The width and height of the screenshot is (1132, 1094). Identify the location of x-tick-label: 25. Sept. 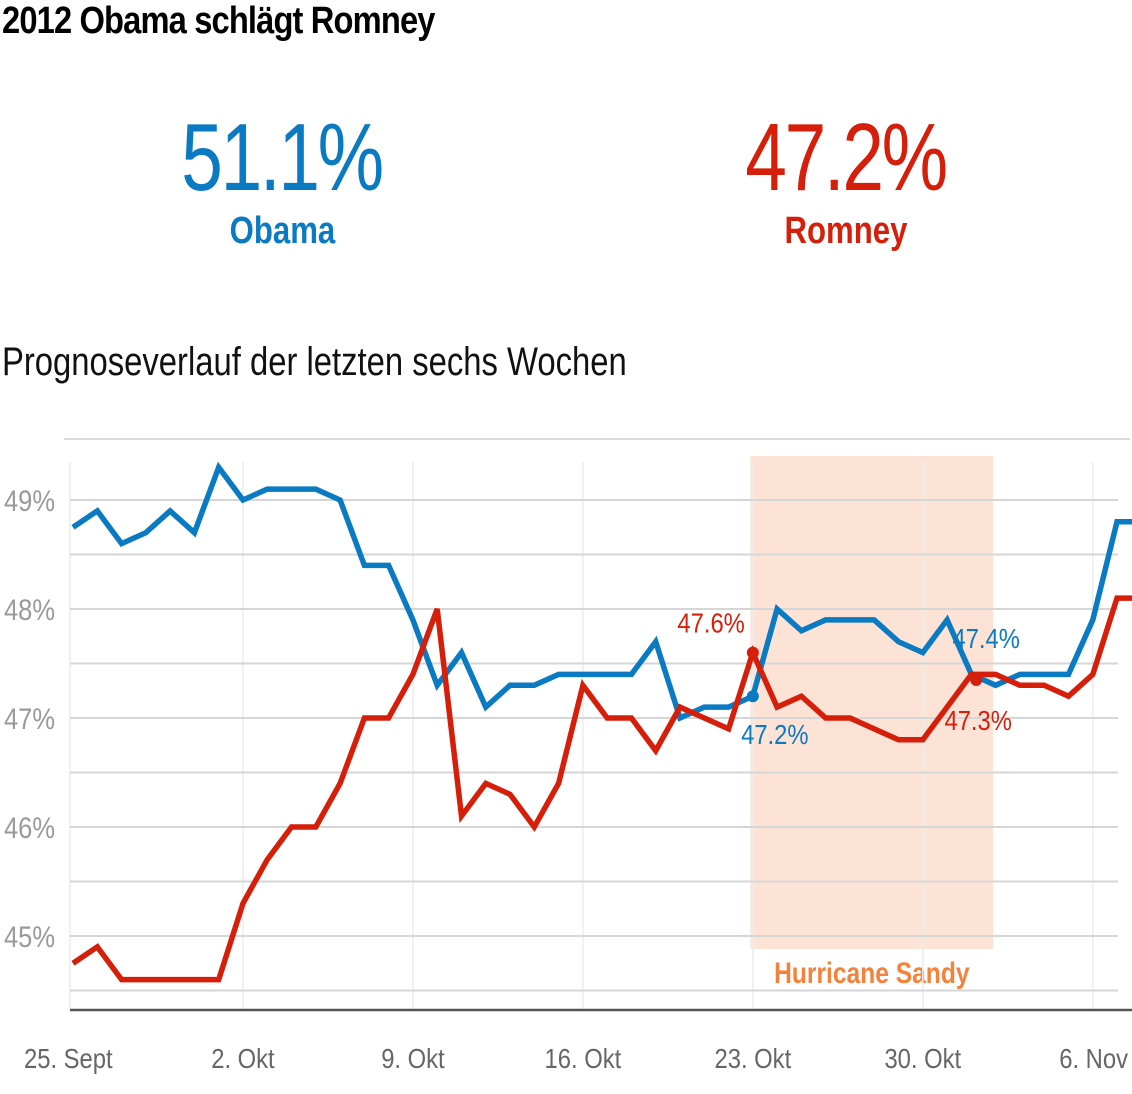
(68, 1058).